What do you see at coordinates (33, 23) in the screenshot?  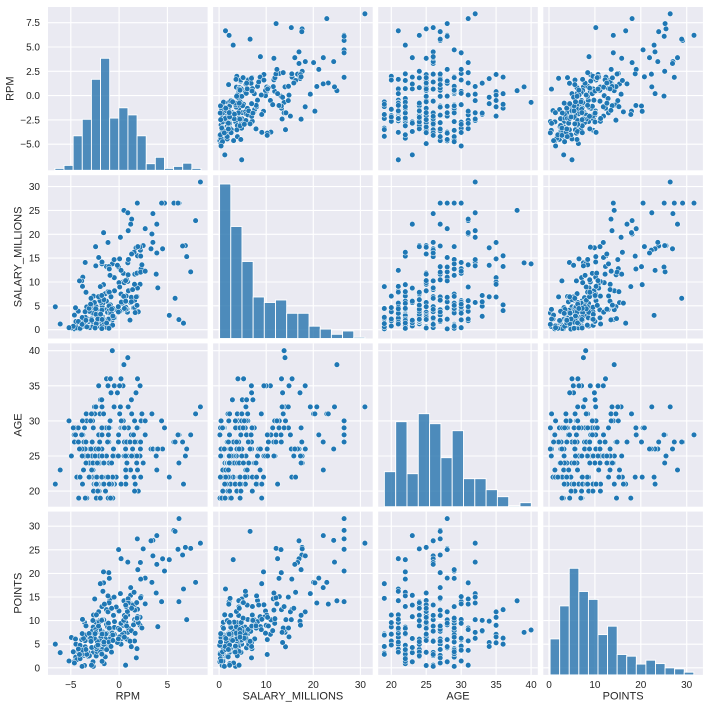 I see `svg-text: 7.5` at bounding box center [33, 23].